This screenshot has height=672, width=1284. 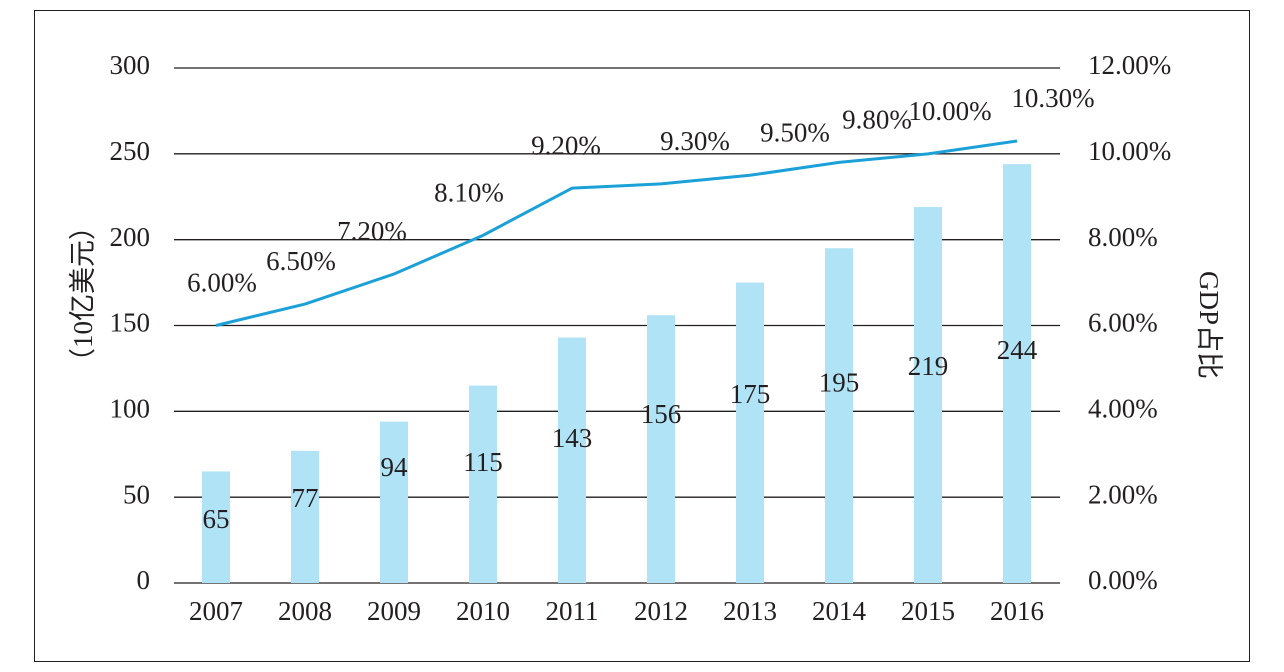 What do you see at coordinates (1123, 409) in the screenshot?
I see `y-right-tick-label: 4.00%` at bounding box center [1123, 409].